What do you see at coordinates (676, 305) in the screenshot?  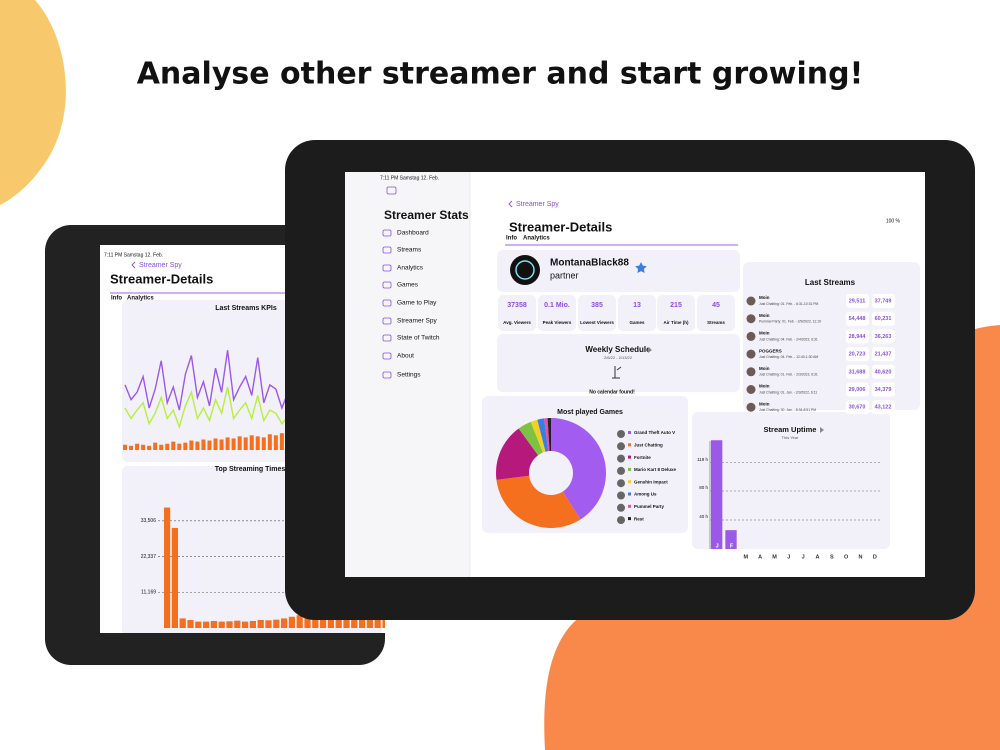 I see `kpi-value: 215` at bounding box center [676, 305].